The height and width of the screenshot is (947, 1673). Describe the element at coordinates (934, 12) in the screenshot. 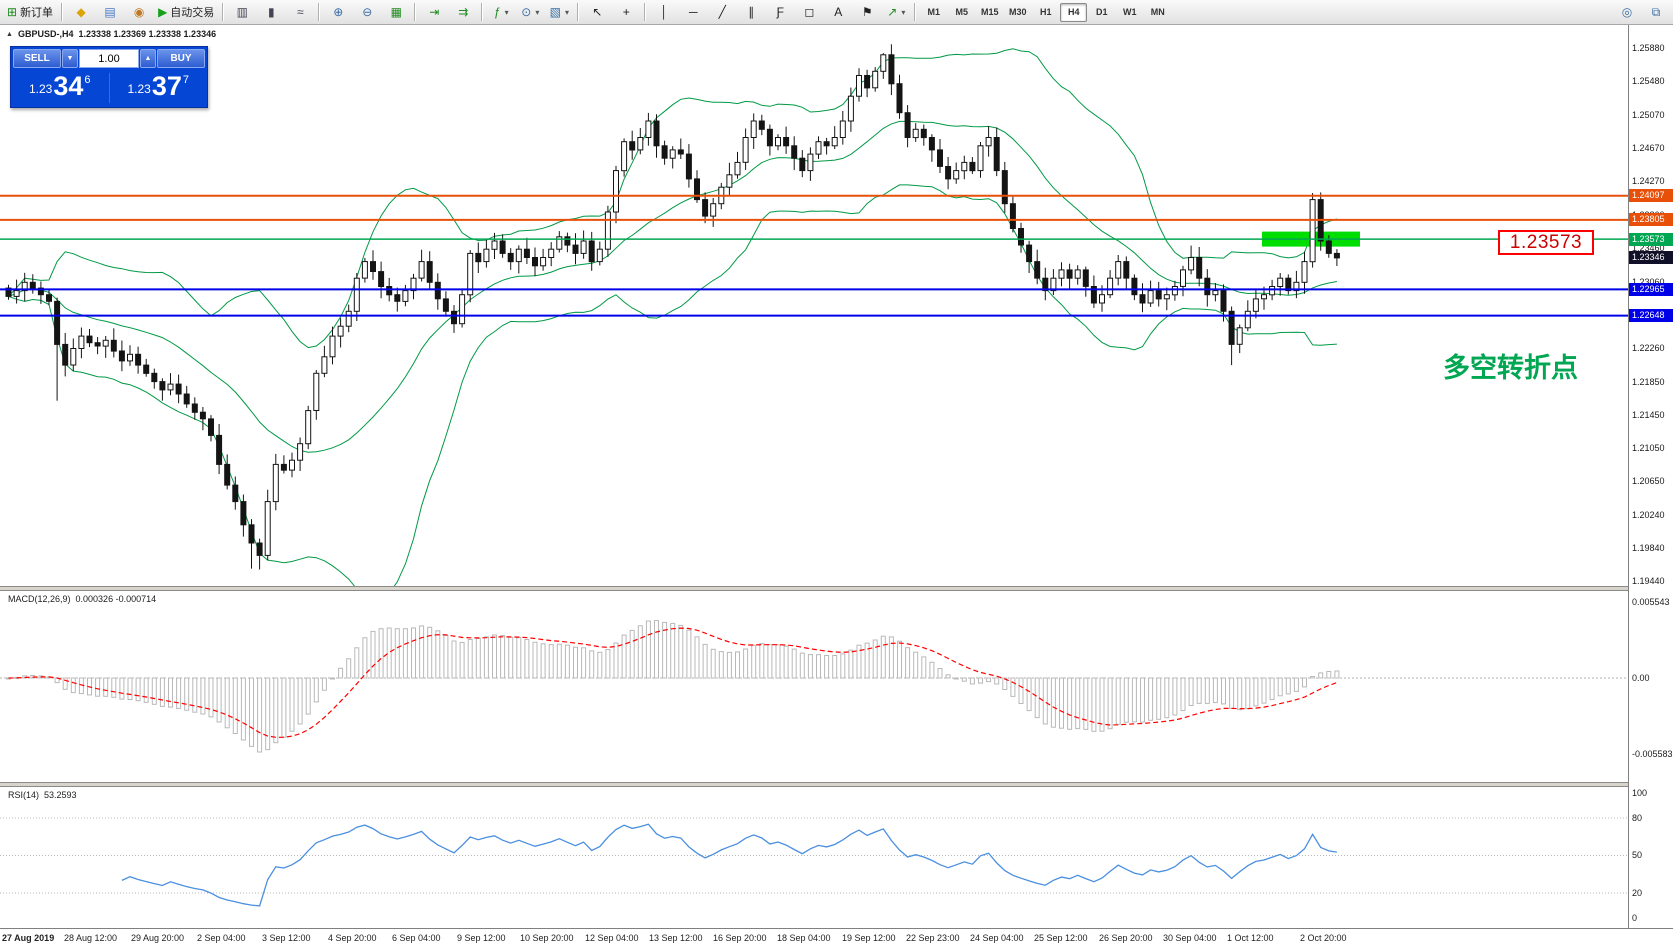

I see `timeframe-m1-button: M1` at that location.